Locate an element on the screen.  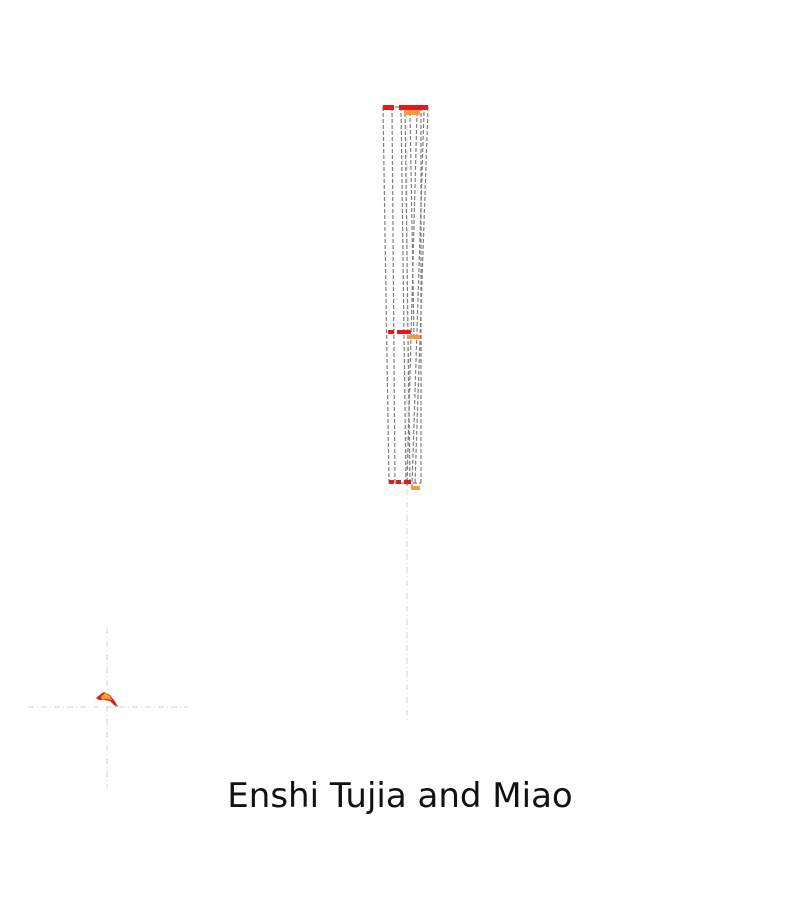
zoom-outlines is located at coordinates (405, 296).